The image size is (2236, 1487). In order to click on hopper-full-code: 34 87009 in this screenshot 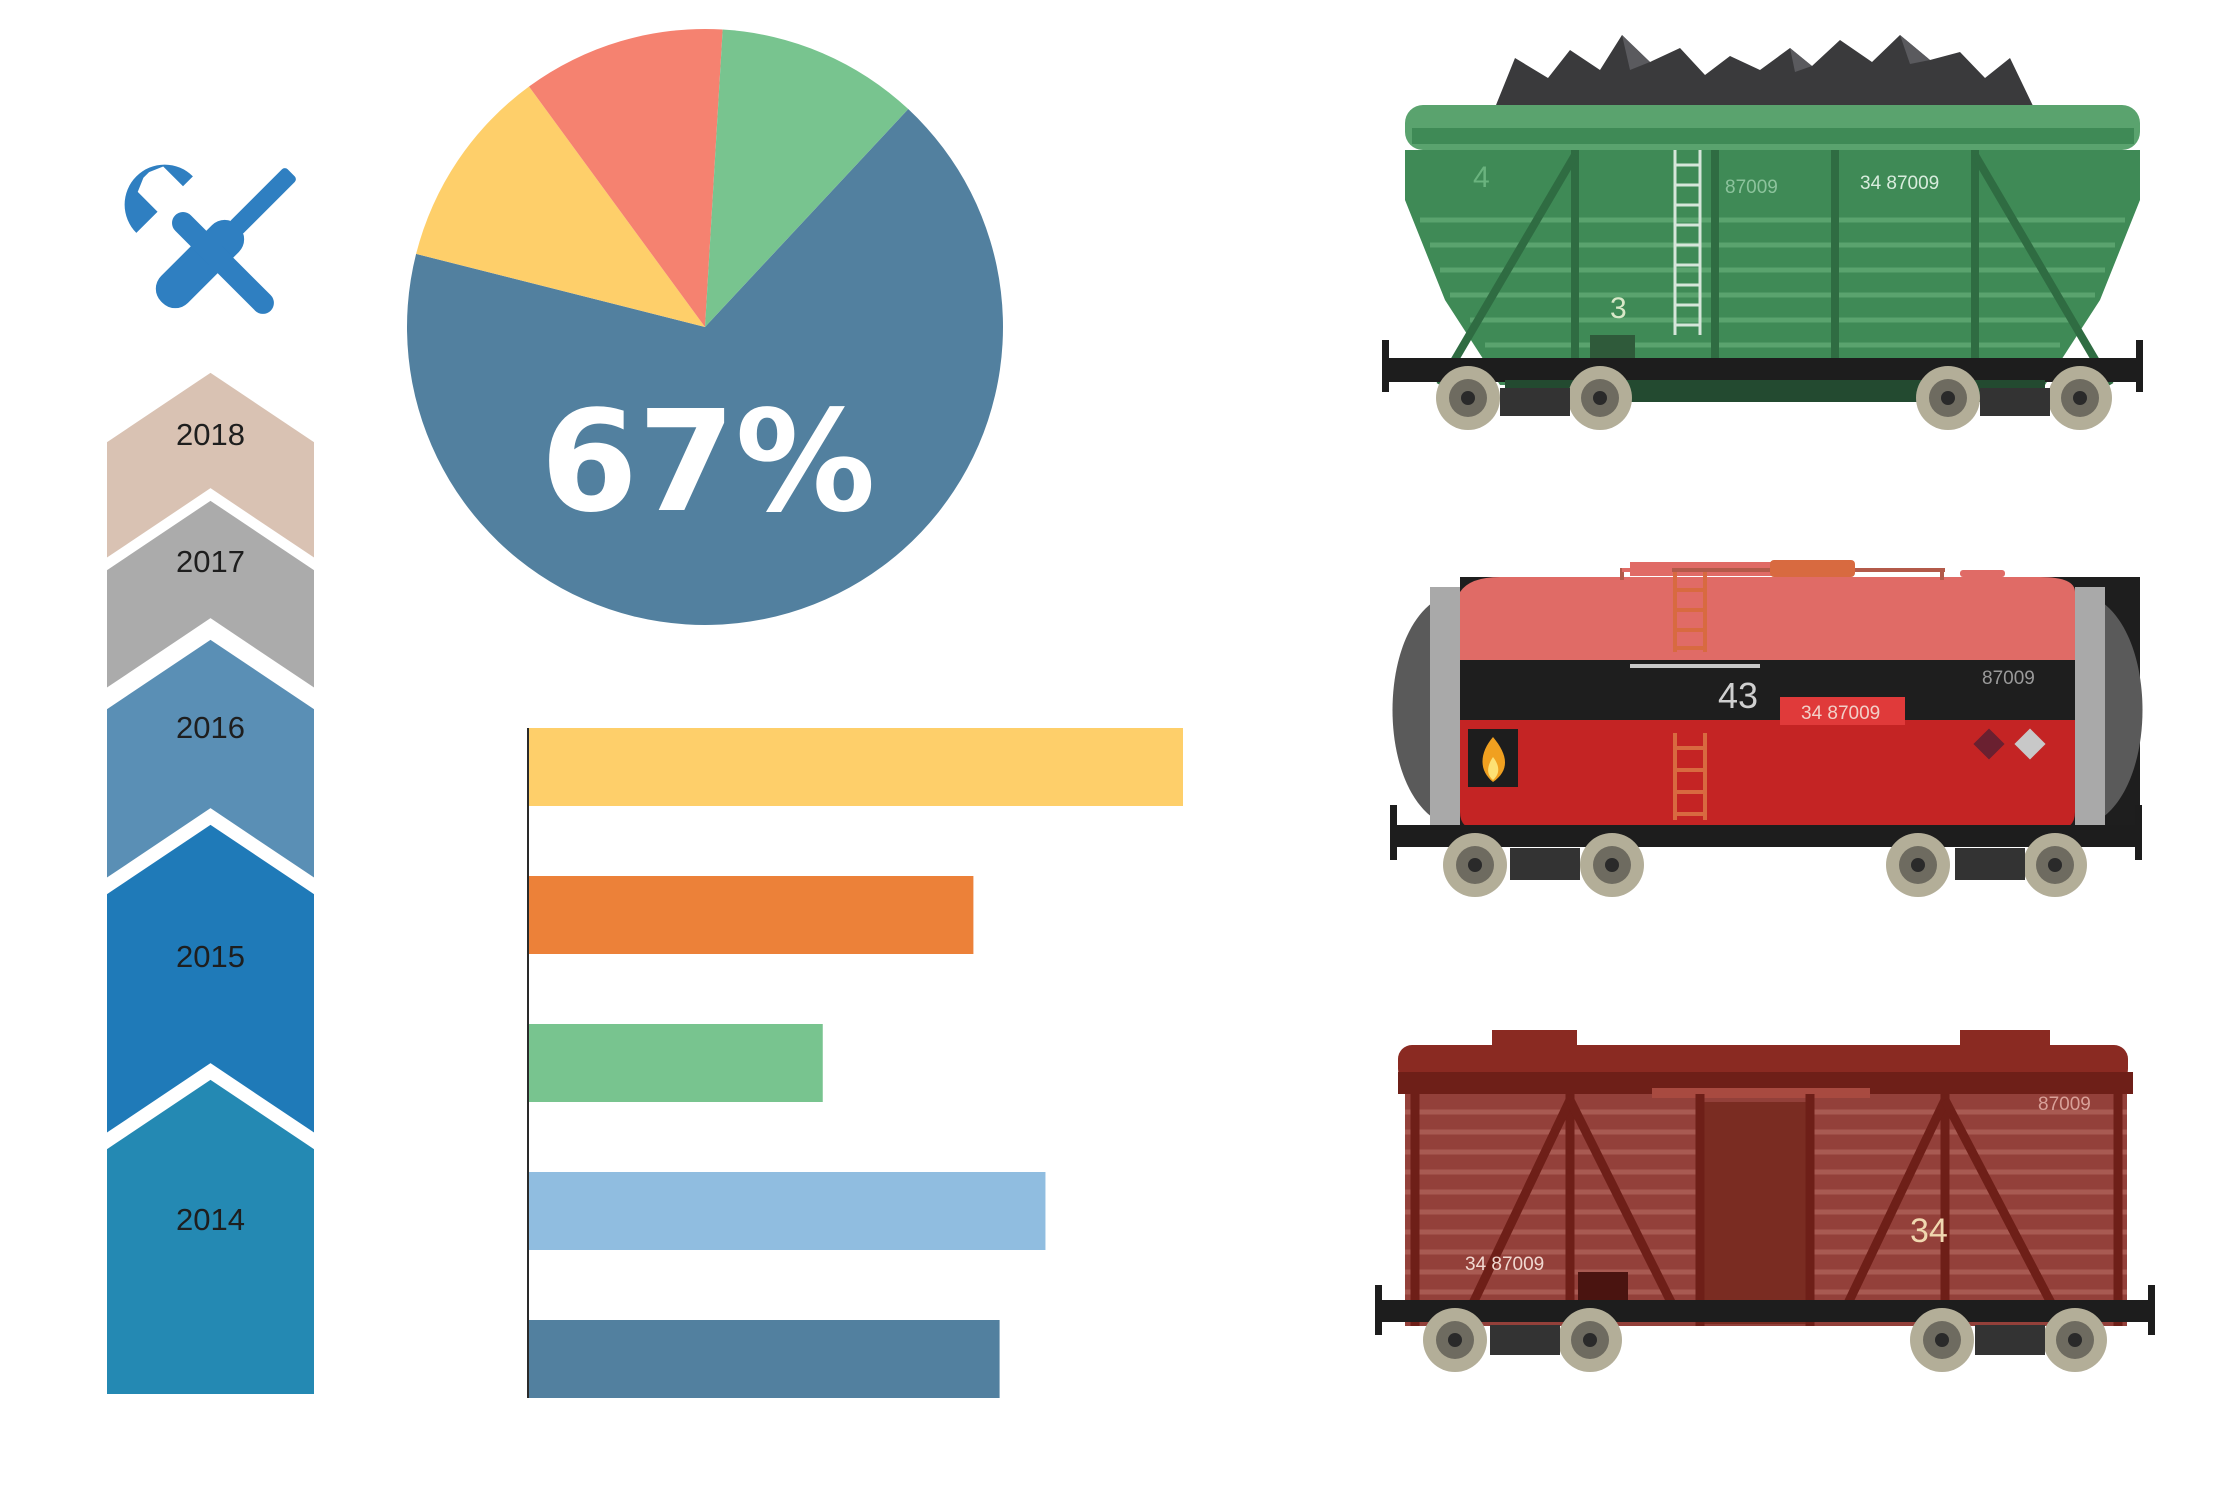, I will do `click(1899, 183)`.